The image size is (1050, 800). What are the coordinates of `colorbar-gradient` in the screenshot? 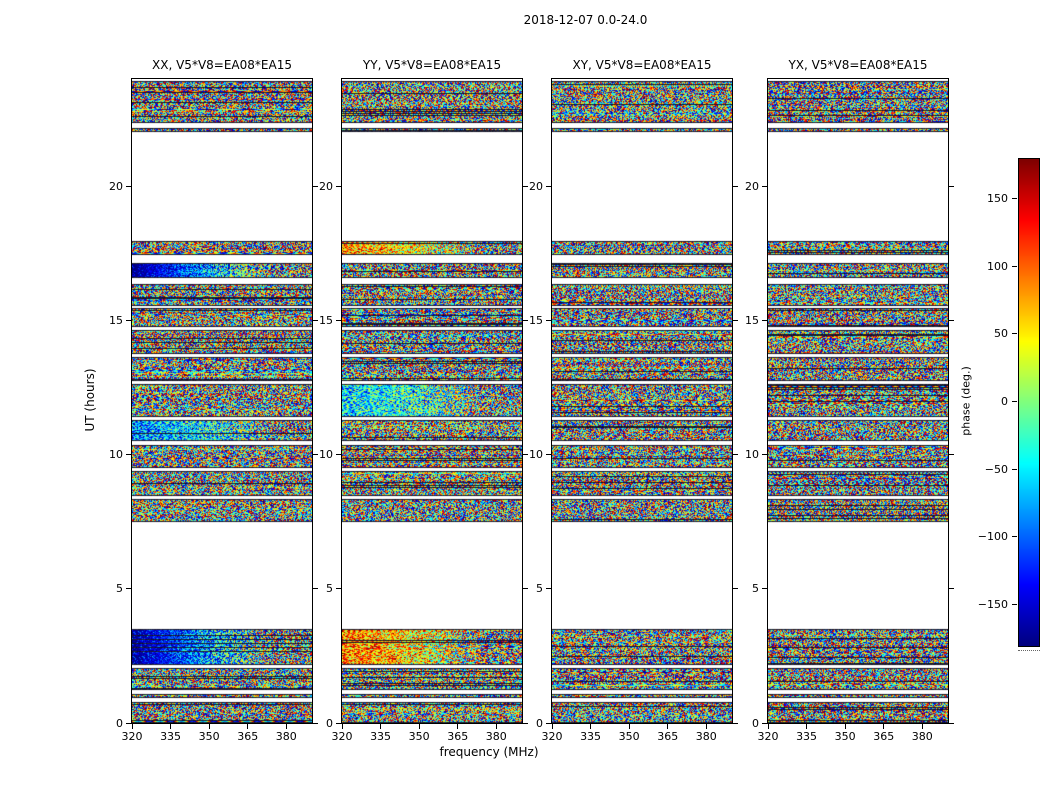 It's located at (1029, 402).